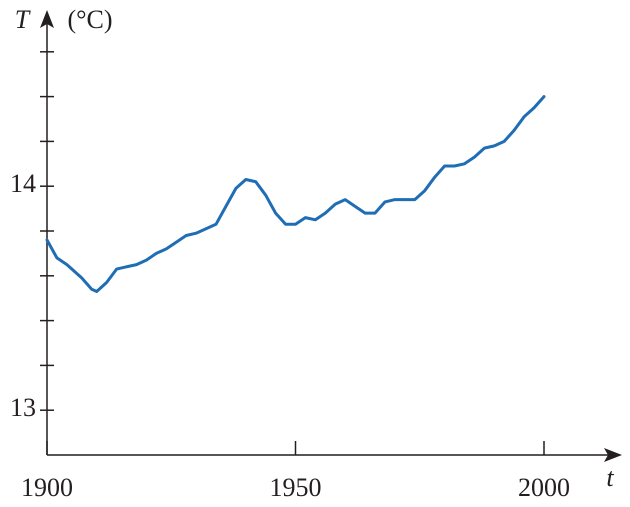 This screenshot has width=630, height=507. Describe the element at coordinates (296, 487) in the screenshot. I see `x-tick-label: 1950` at that location.